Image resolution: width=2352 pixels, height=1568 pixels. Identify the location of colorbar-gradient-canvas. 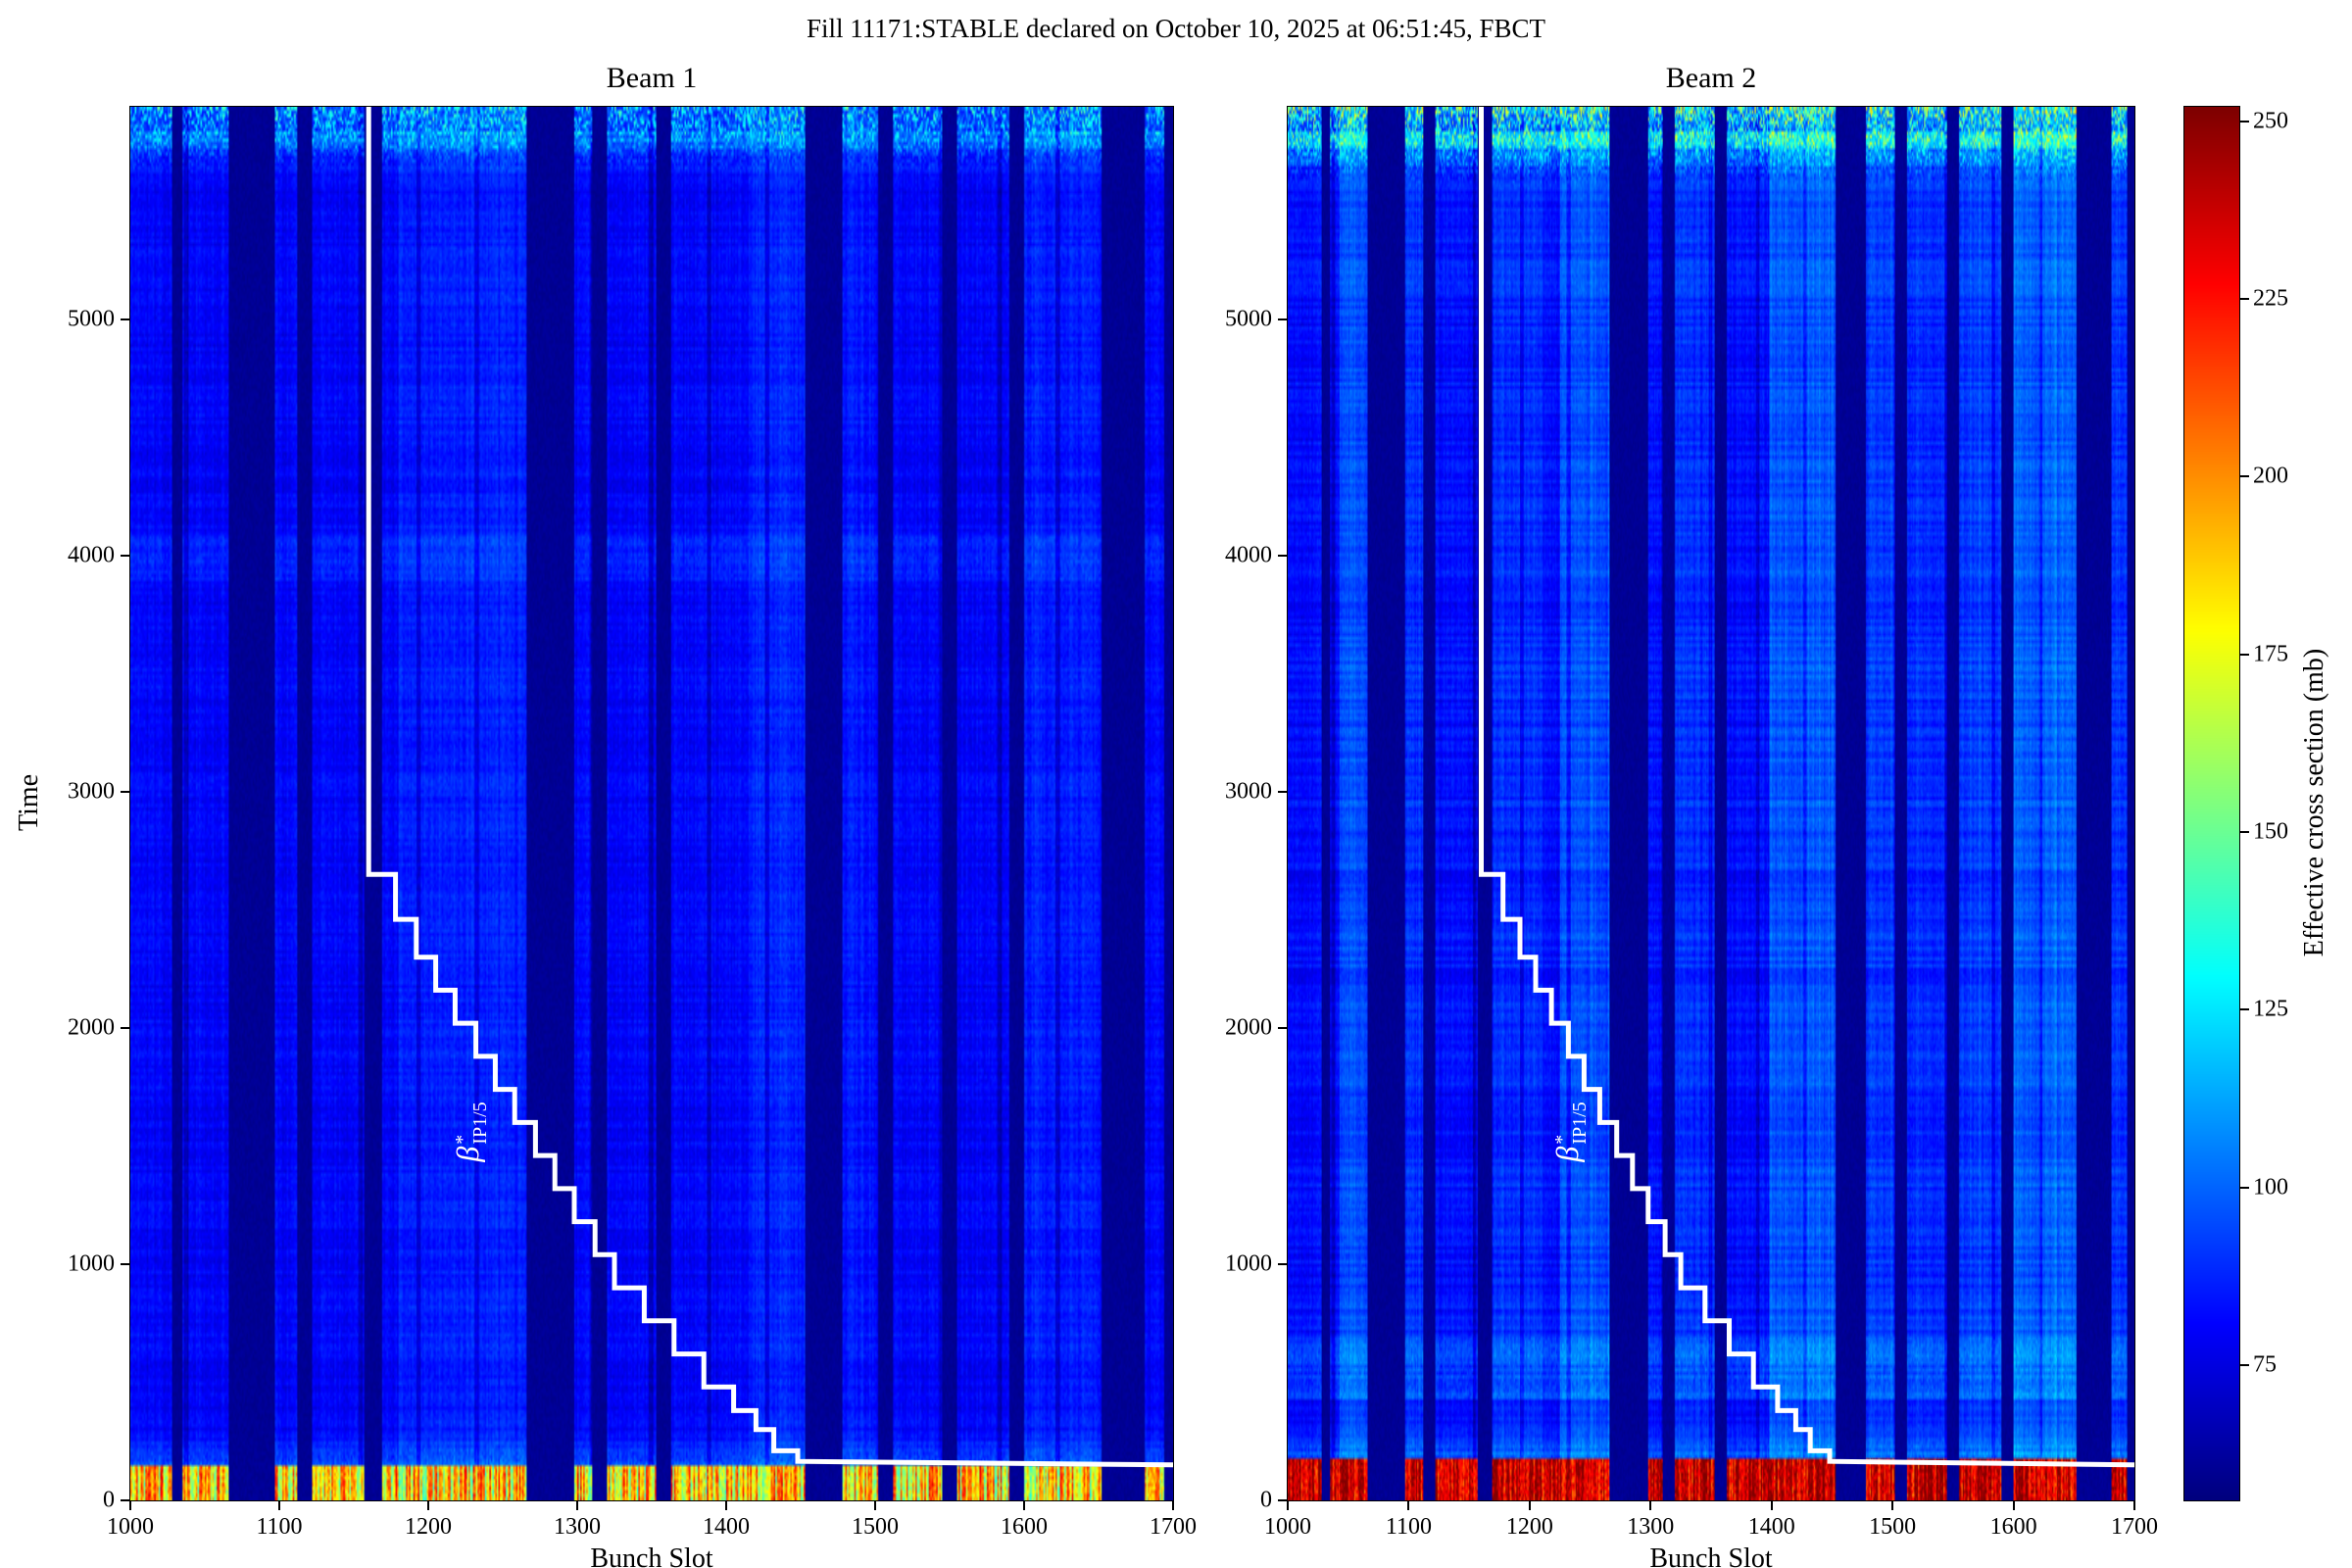
(2211, 803).